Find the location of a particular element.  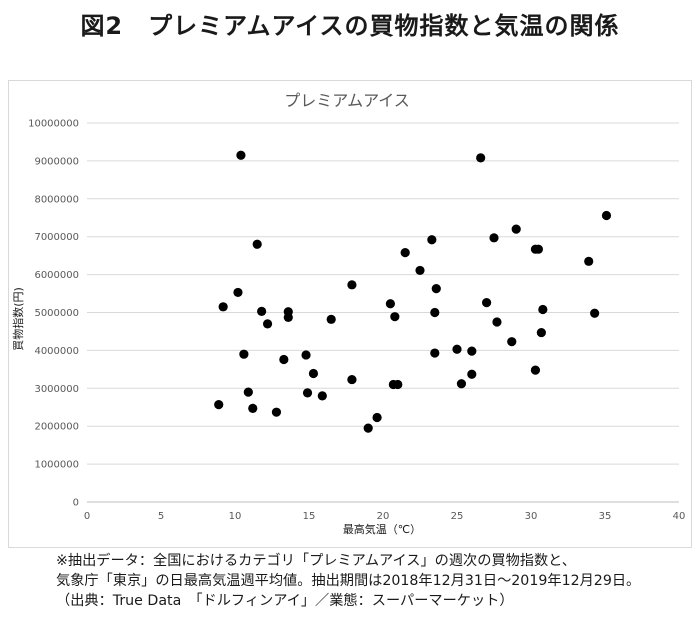

x-tick-label: 0 is located at coordinates (87, 516).